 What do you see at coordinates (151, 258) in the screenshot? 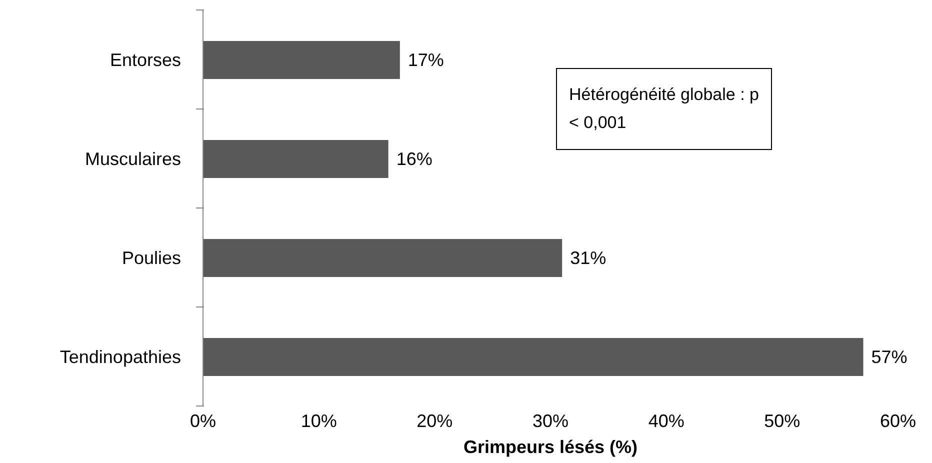
I see `y-tick-label: Poulies` at bounding box center [151, 258].